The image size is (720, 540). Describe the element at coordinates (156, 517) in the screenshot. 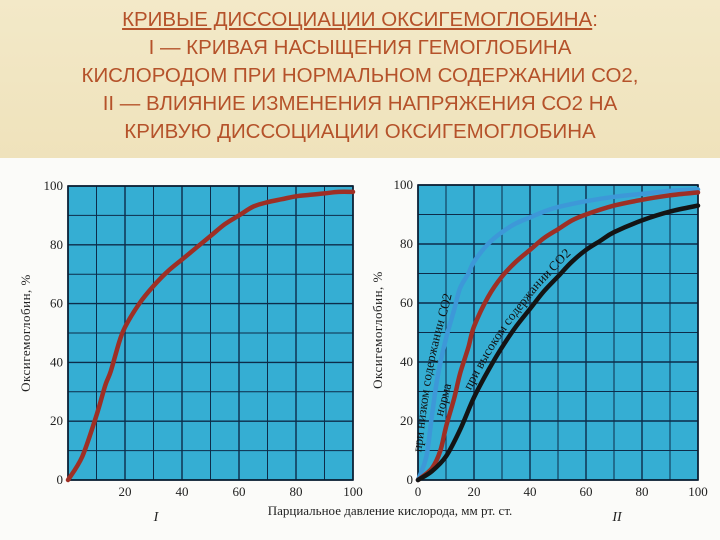

I see `panel-label: I` at that location.